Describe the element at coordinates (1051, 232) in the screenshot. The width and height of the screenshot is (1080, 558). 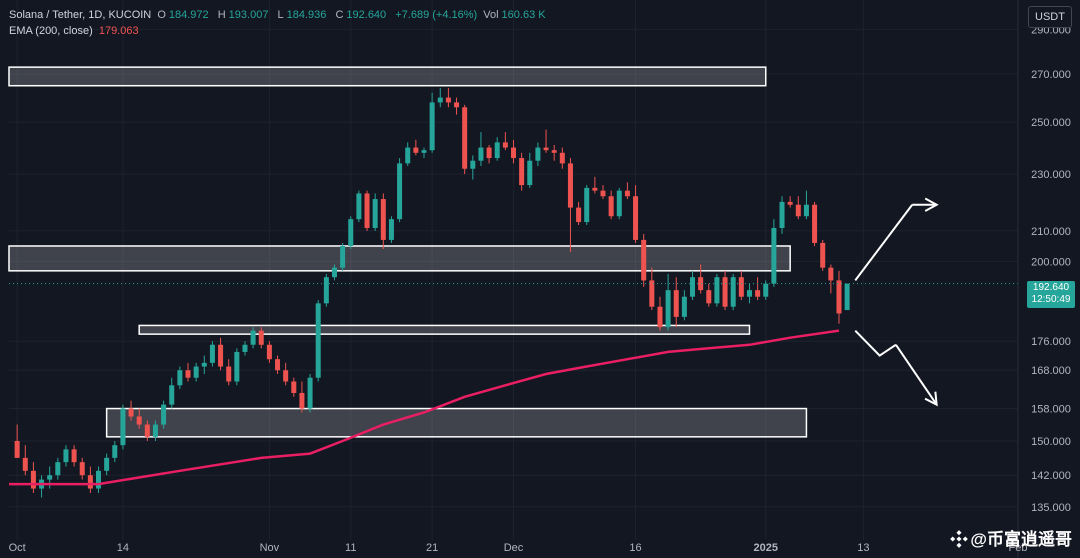
I see `y-tick-label: 210.000` at that location.